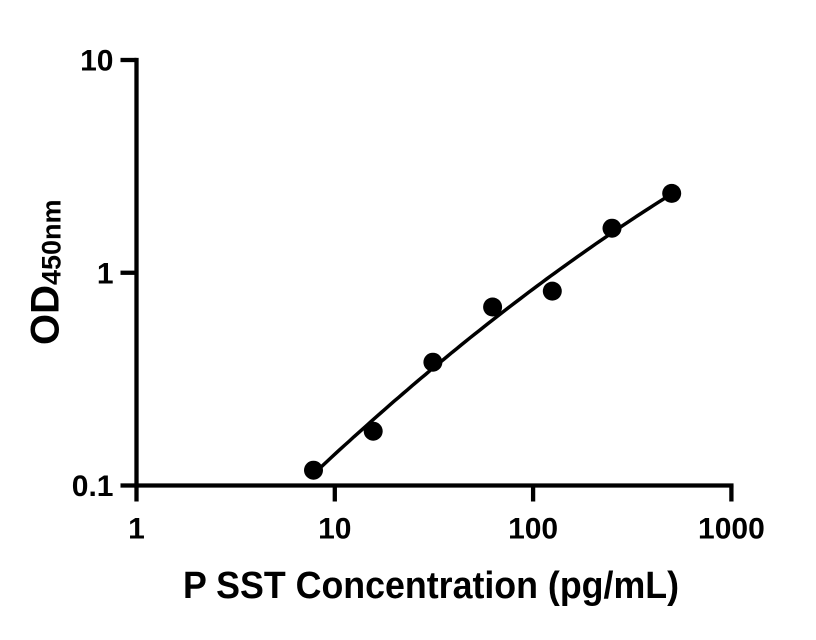  I want to click on y-tick-label: 1, so click(105, 273).